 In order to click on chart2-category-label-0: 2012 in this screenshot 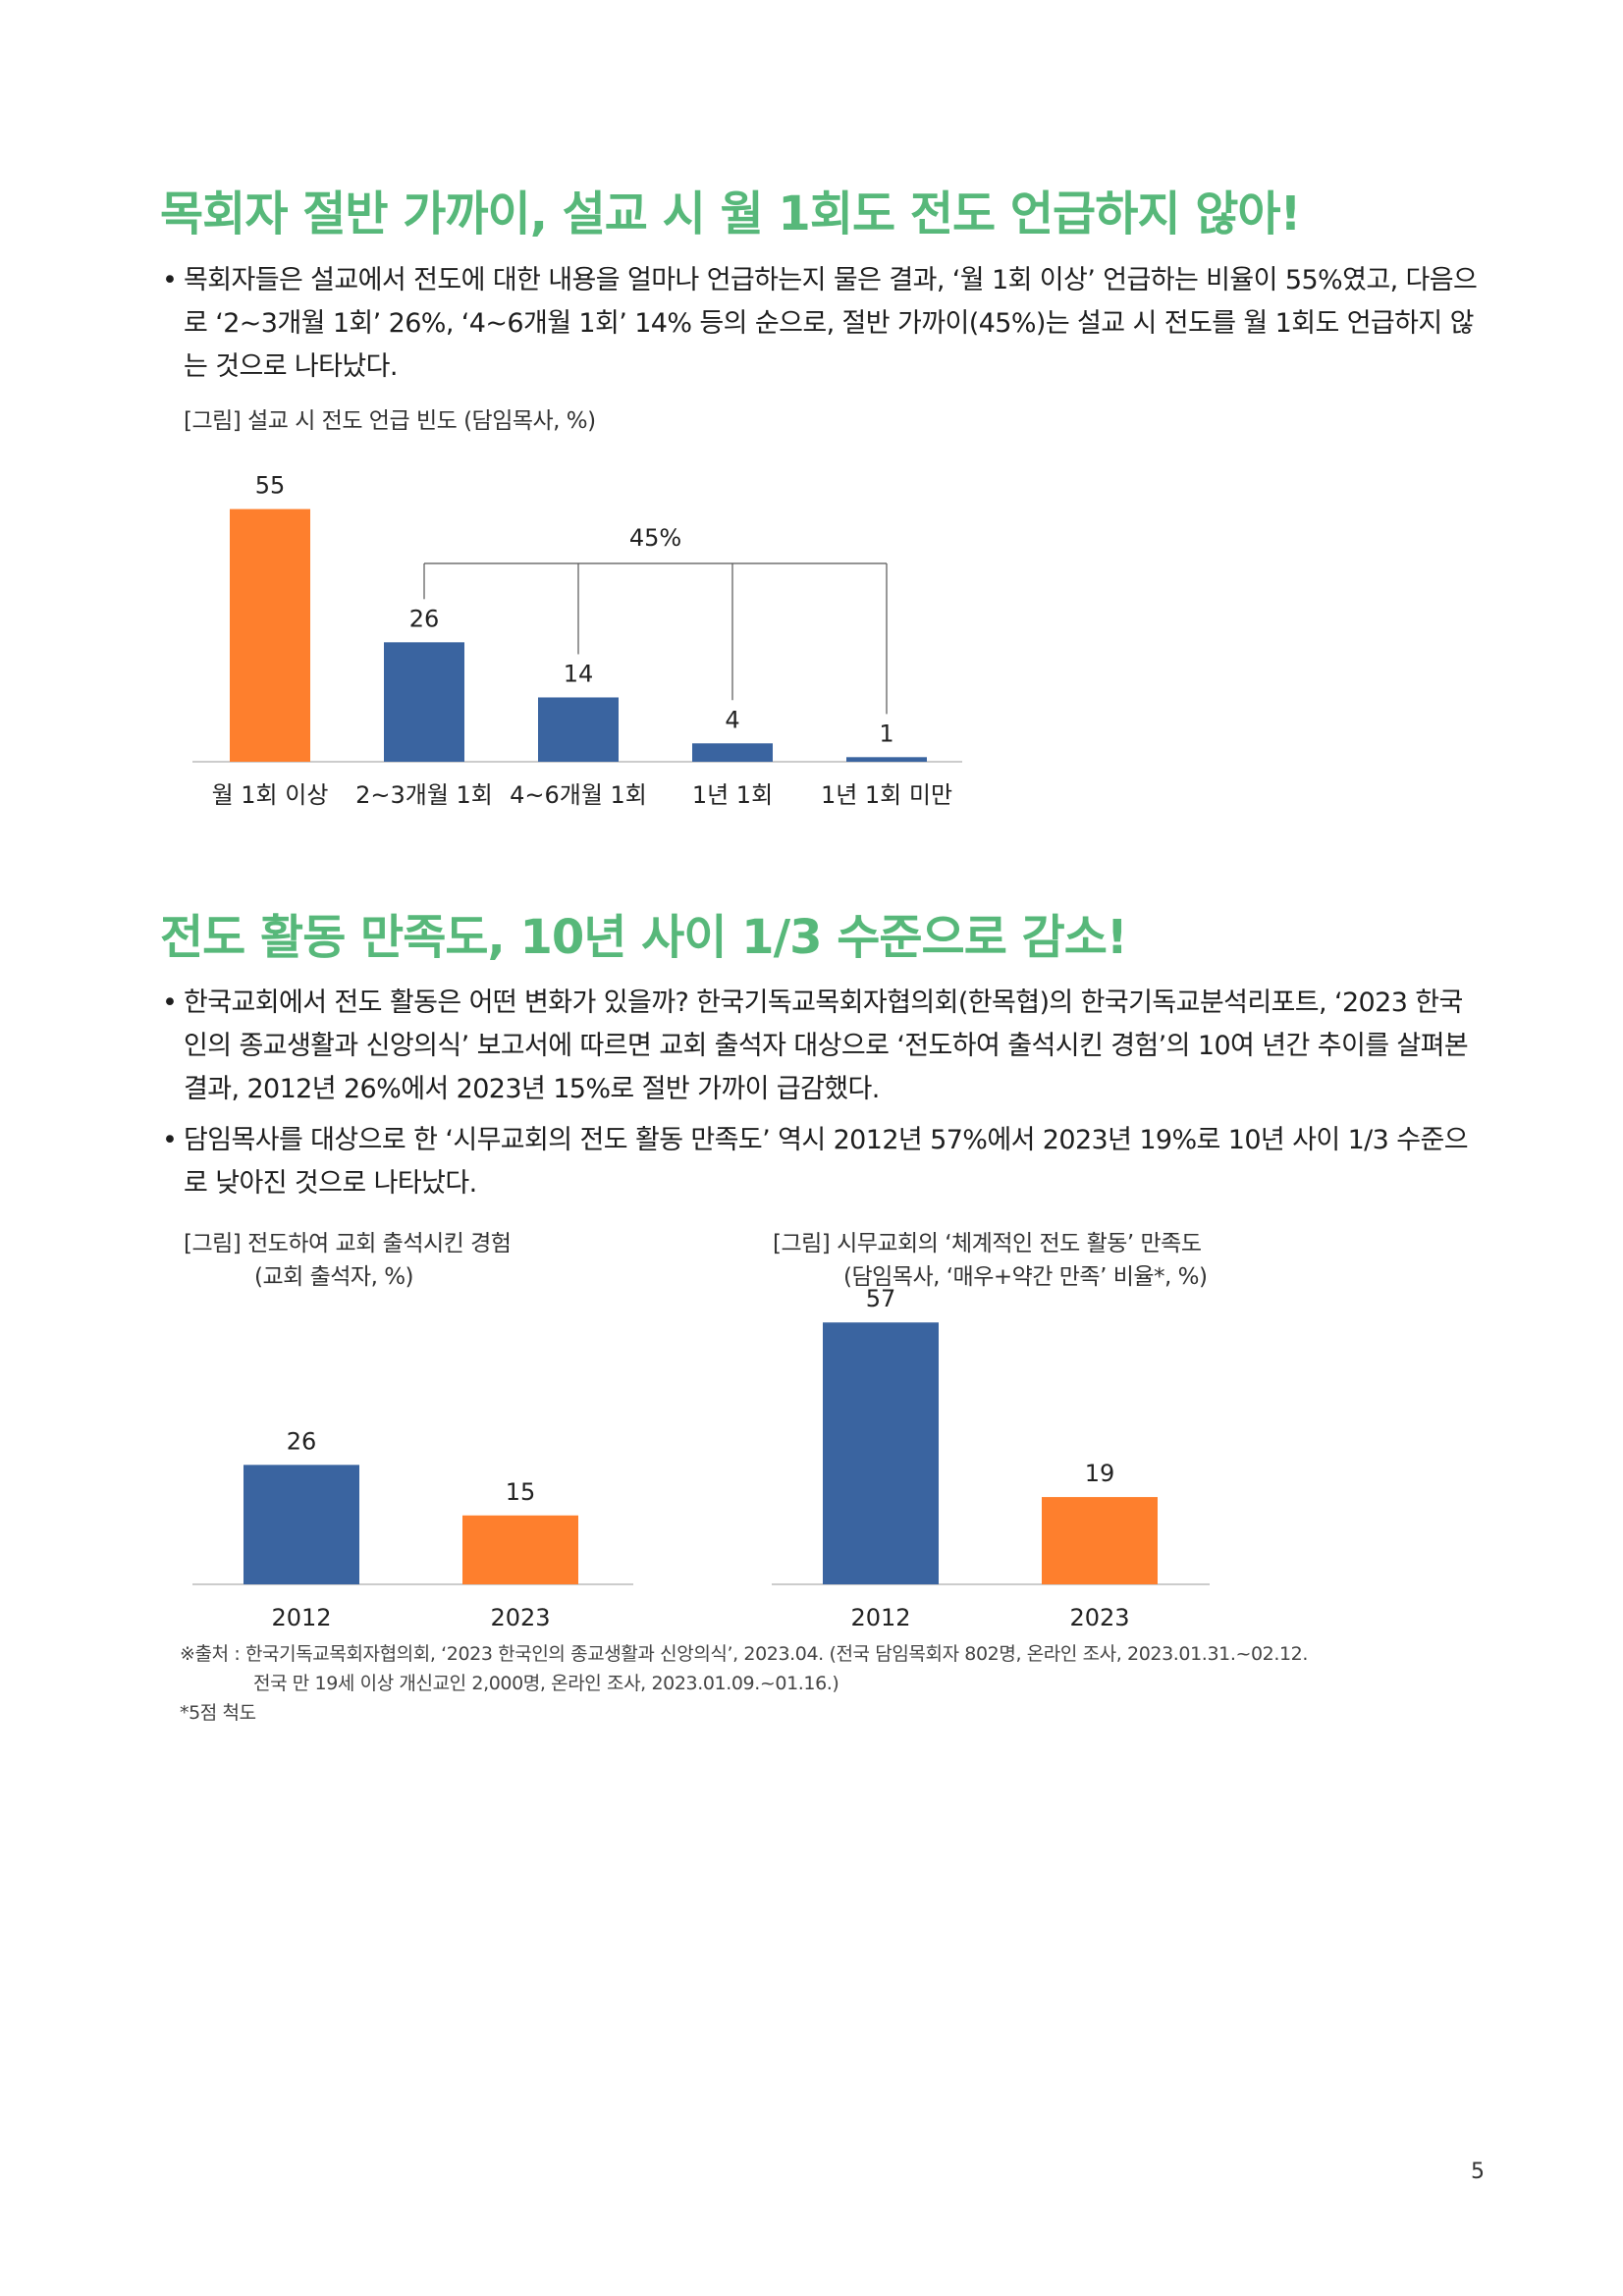, I will do `click(301, 1617)`.